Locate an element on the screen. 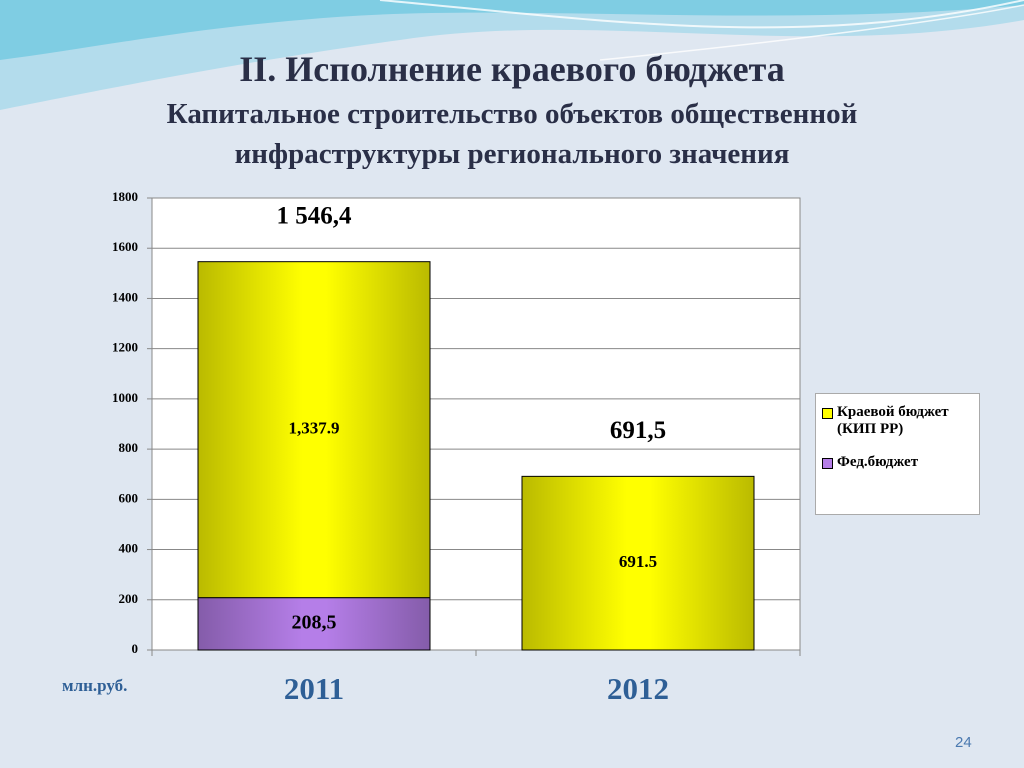 The image size is (1024, 768). slide-number: 24 is located at coordinates (963, 742).